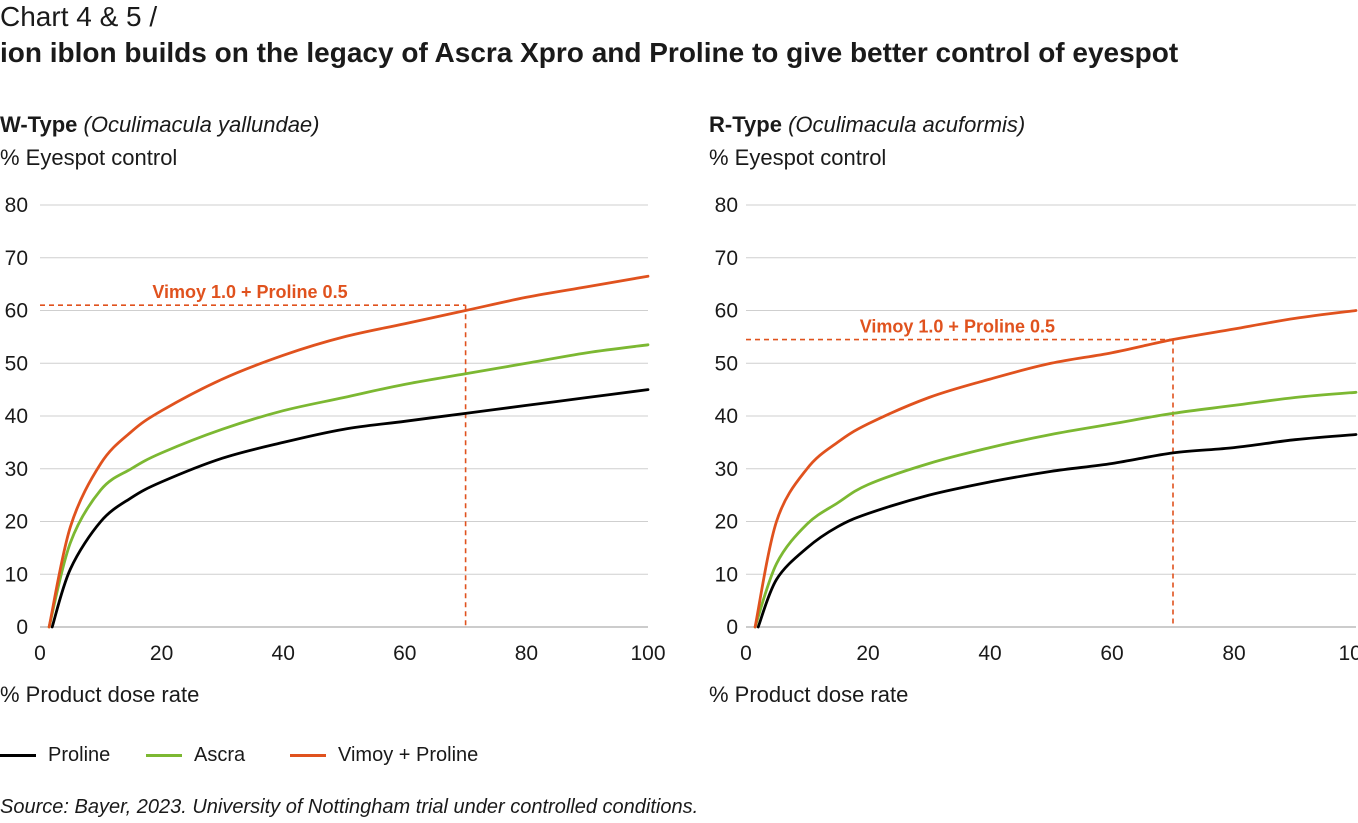  What do you see at coordinates (161, 653) in the screenshot?
I see `left-x-tick-label-20: 20` at bounding box center [161, 653].